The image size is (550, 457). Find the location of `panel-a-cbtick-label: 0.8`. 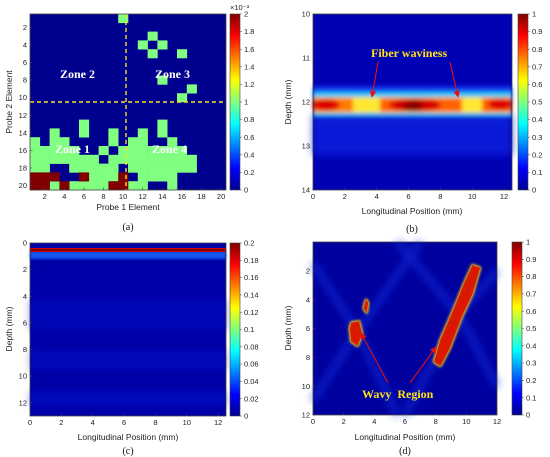

panel-a-cbtick-label: 0.8 is located at coordinates (249, 119).